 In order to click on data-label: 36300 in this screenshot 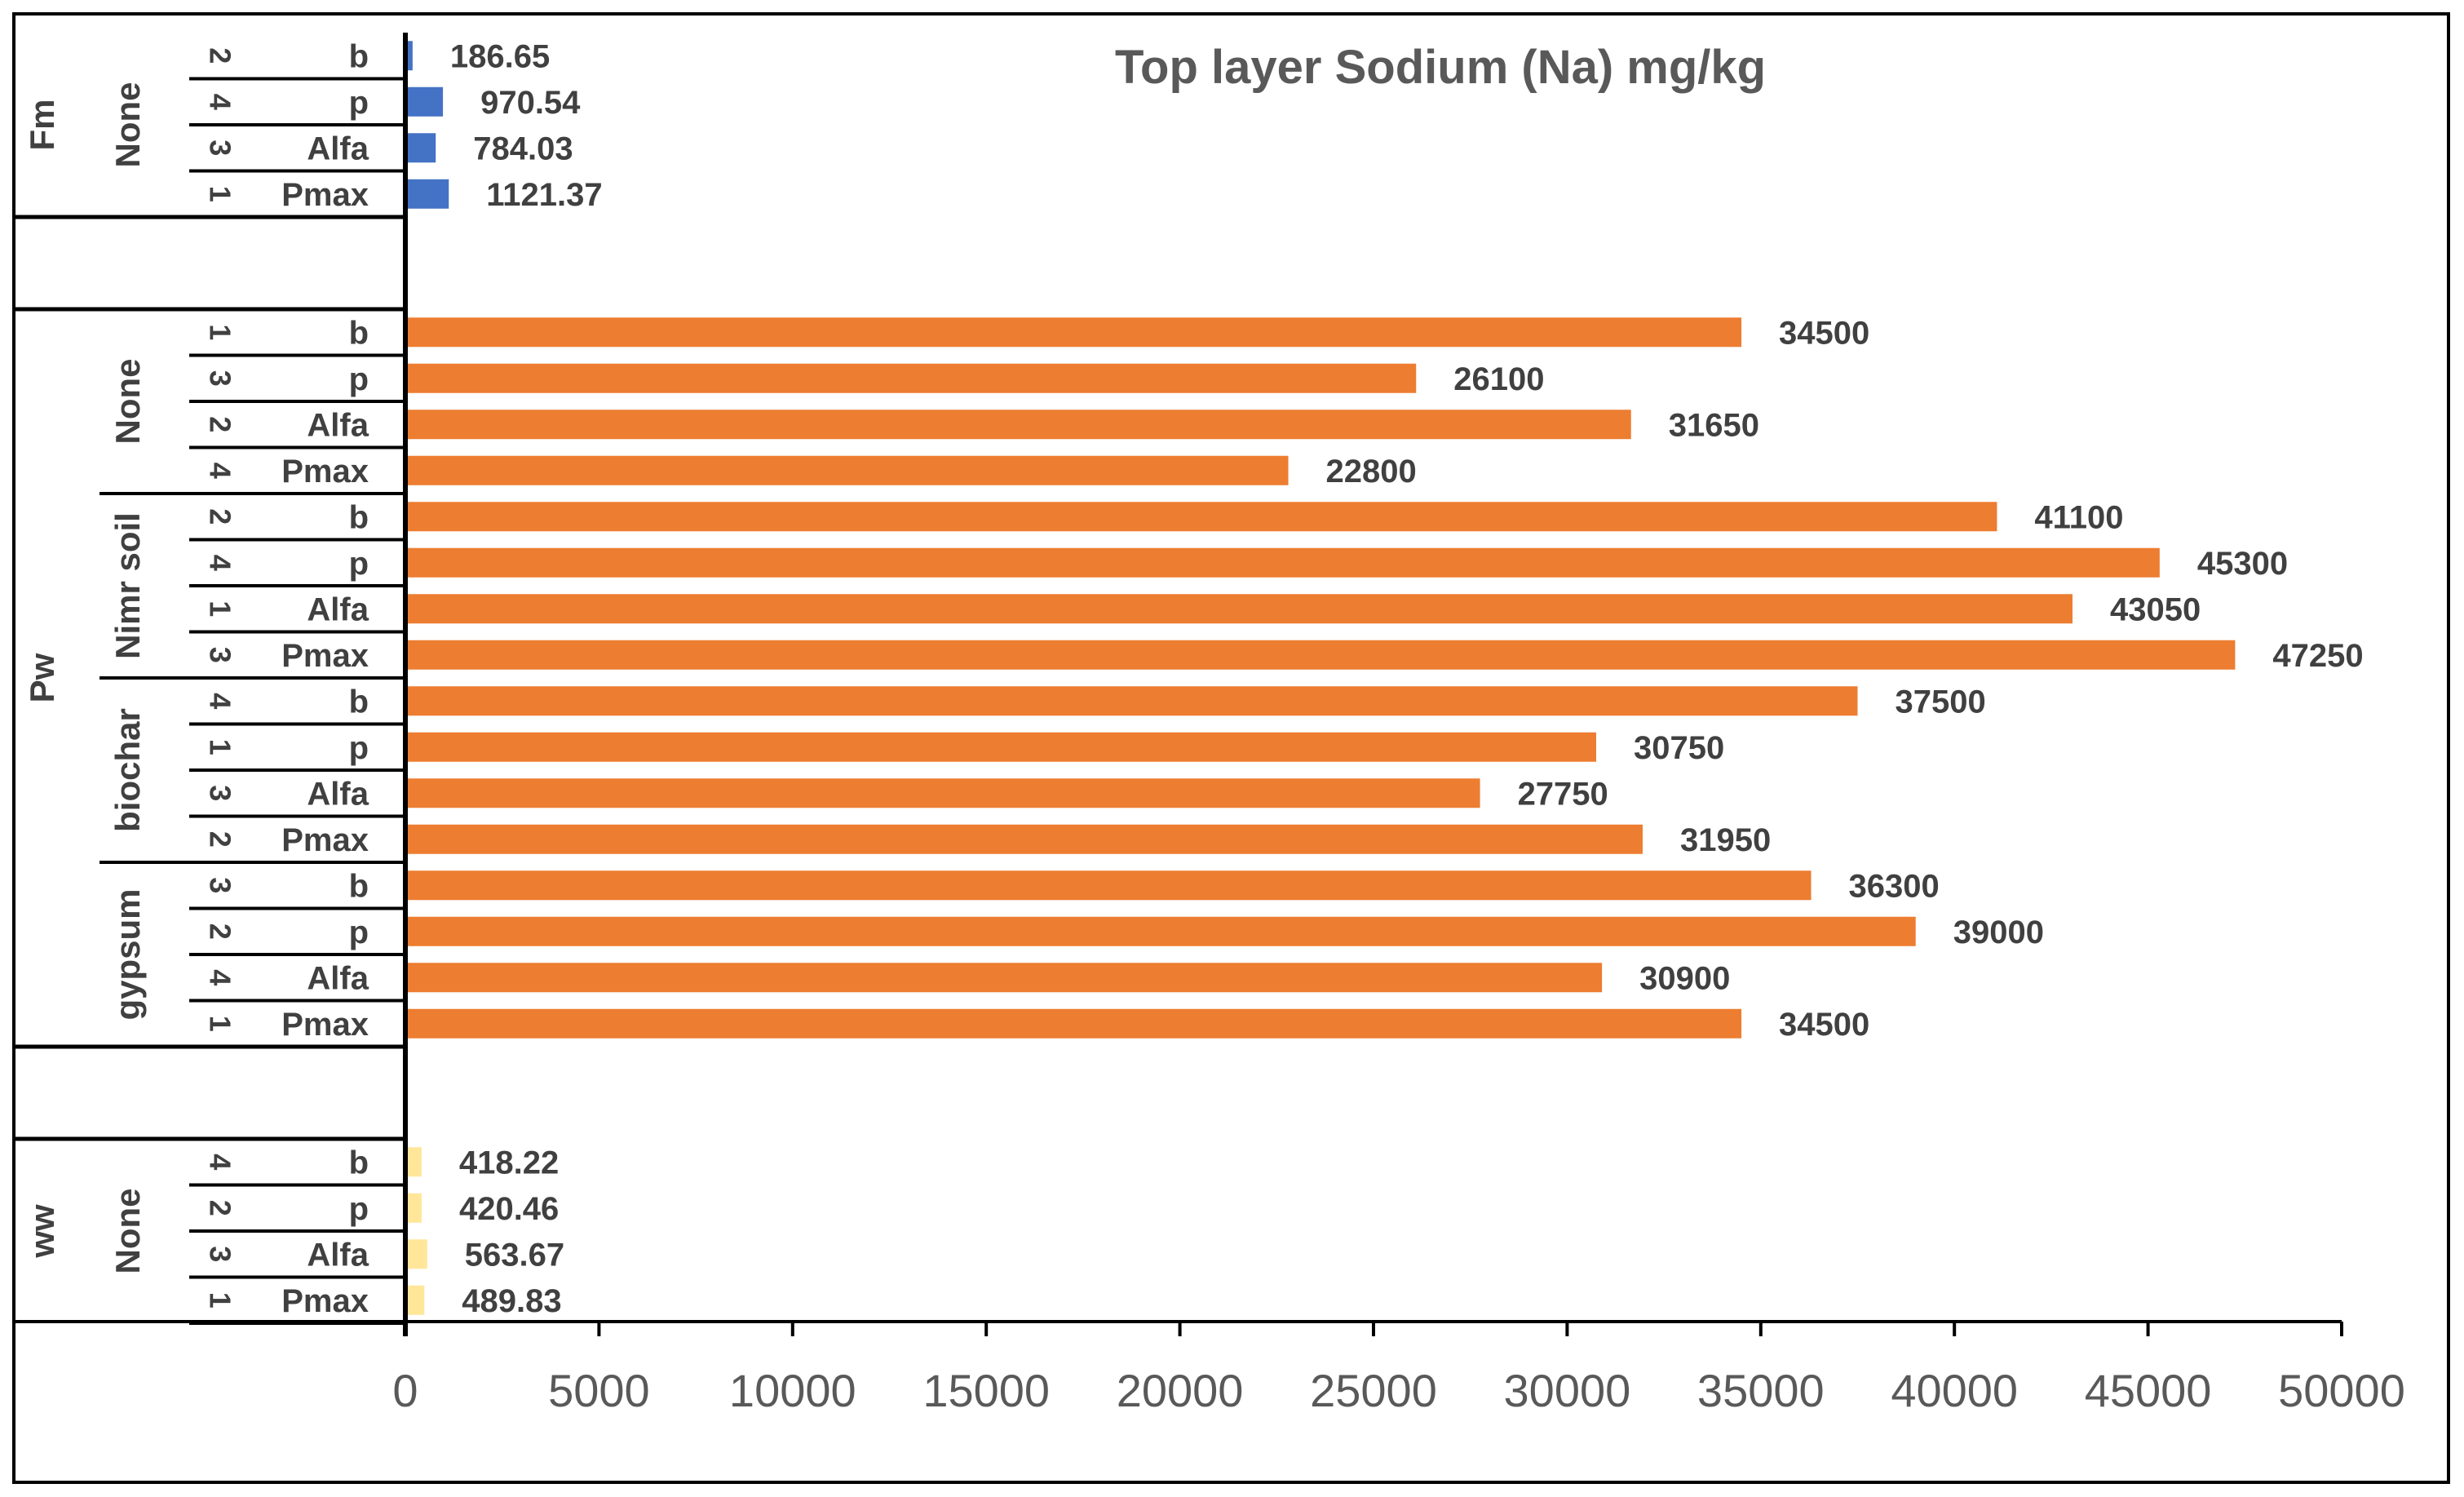, I will do `click(1894, 886)`.